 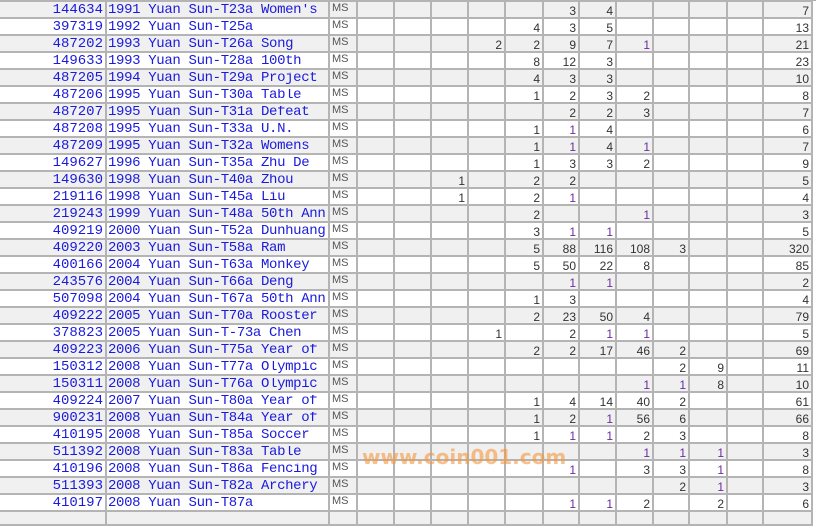 I want to click on coin-description-link: 1993 Yuan Sun-T28a 100th, so click(x=205, y=61).